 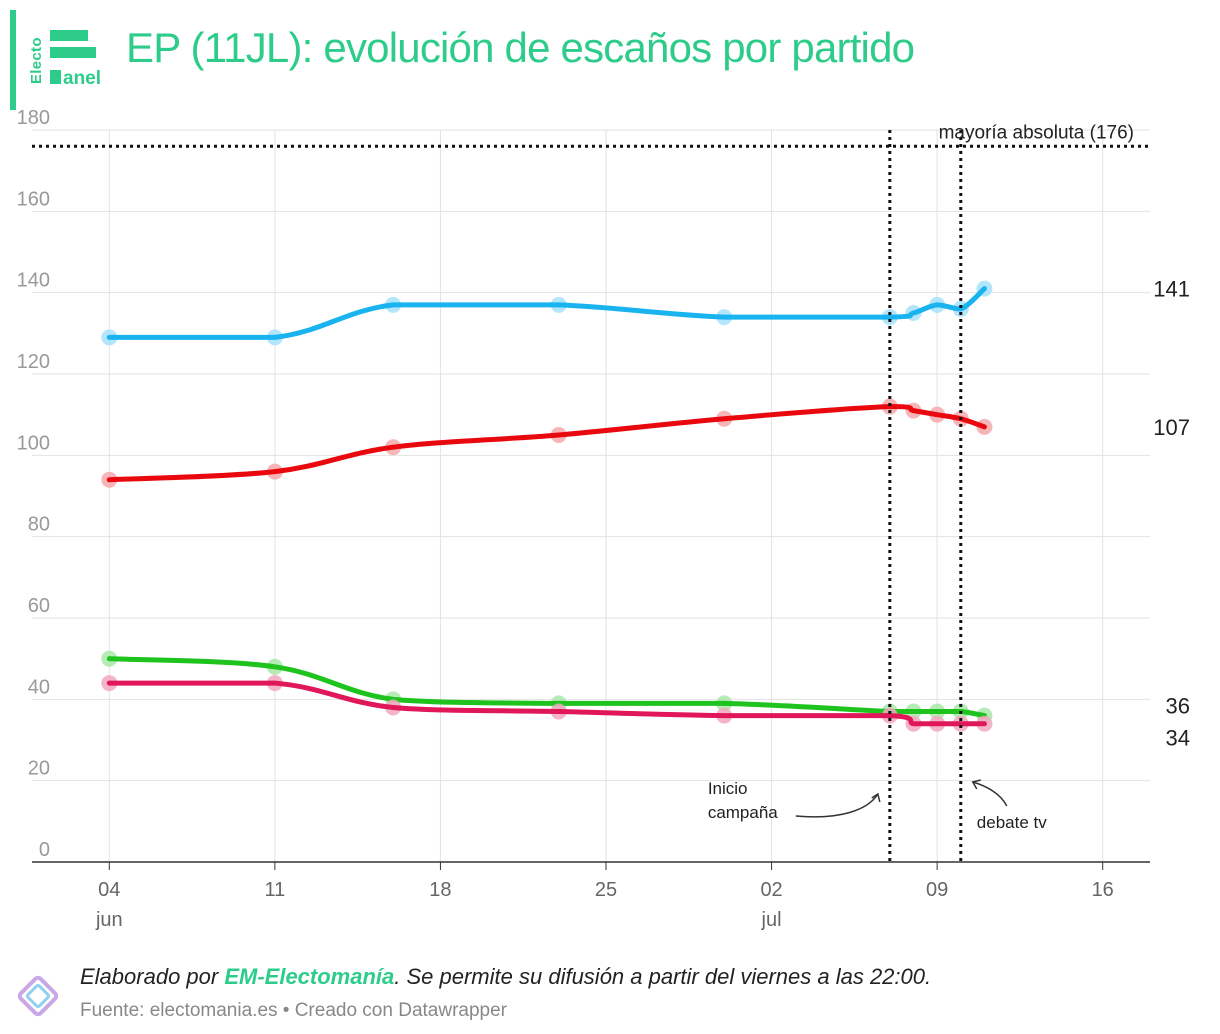 I want to click on electopanel-logo: Electo anel, so click(x=68, y=58).